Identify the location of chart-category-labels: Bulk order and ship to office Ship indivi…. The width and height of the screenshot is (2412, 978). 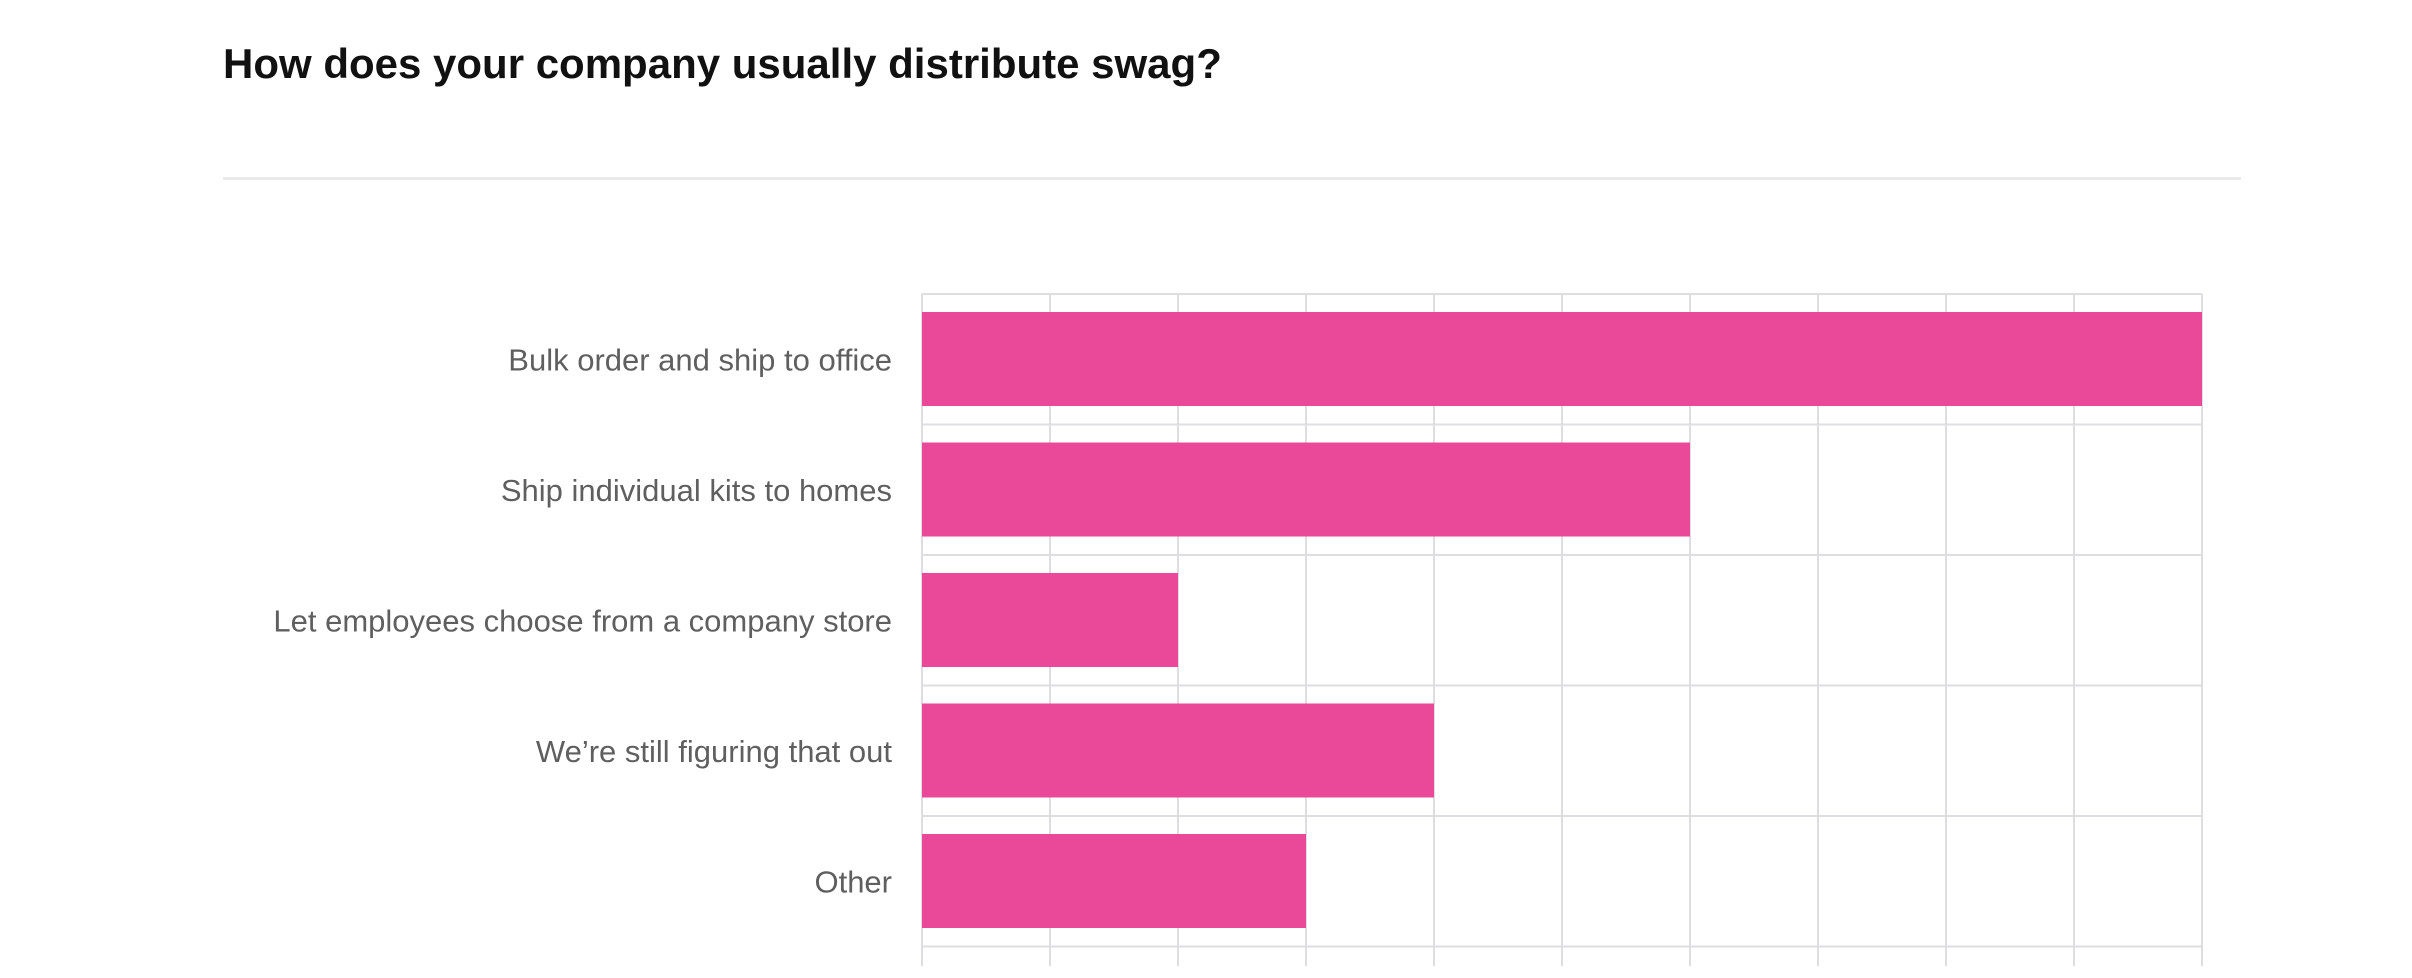
(582, 620).